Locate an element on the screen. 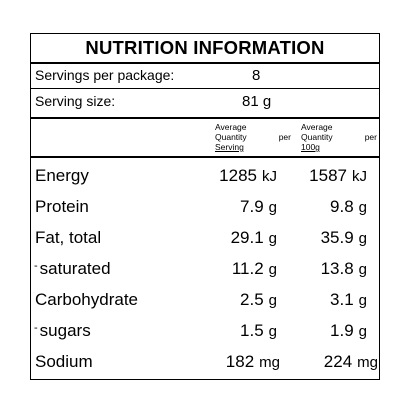 This screenshot has height=407, width=407. title-divider is located at coordinates (205, 63).